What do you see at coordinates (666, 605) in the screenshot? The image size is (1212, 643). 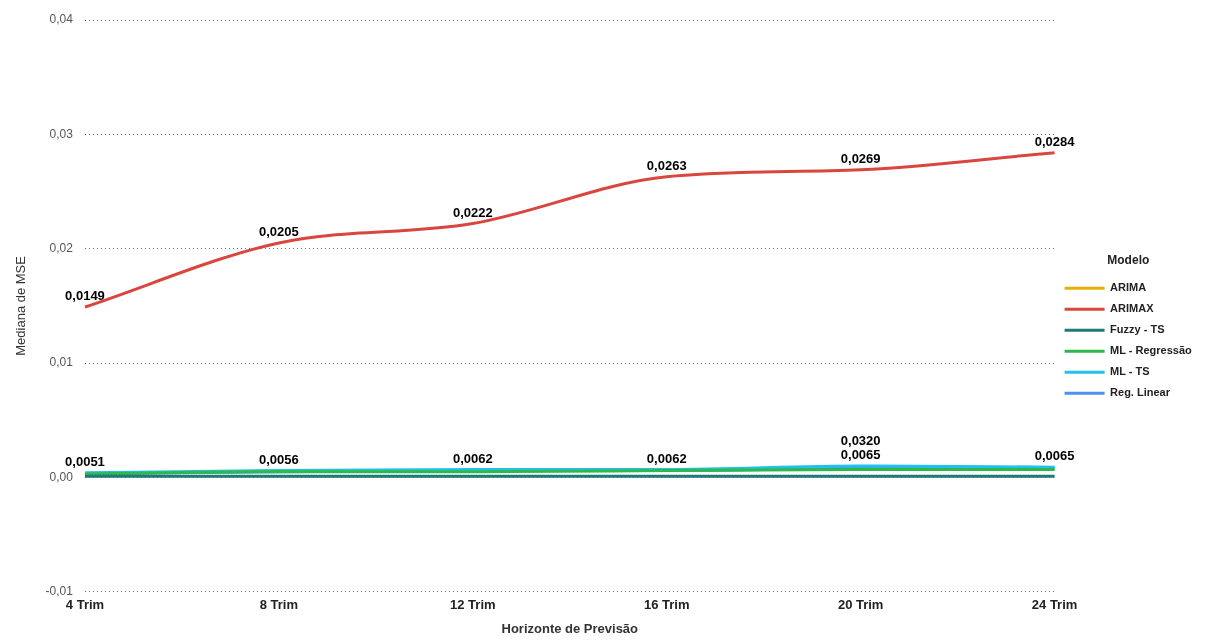 I see `x-tick-label: 16 Trim` at bounding box center [666, 605].